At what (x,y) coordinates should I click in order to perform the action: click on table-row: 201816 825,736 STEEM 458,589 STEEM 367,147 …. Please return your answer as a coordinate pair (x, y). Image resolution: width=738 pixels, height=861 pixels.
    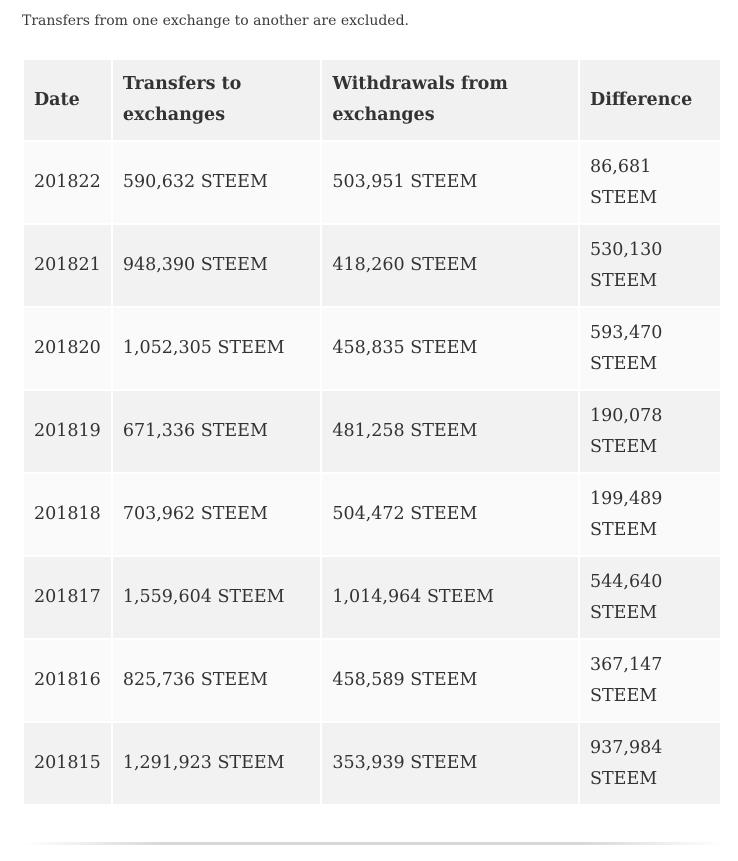
    Looking at the image, I should click on (372, 680).